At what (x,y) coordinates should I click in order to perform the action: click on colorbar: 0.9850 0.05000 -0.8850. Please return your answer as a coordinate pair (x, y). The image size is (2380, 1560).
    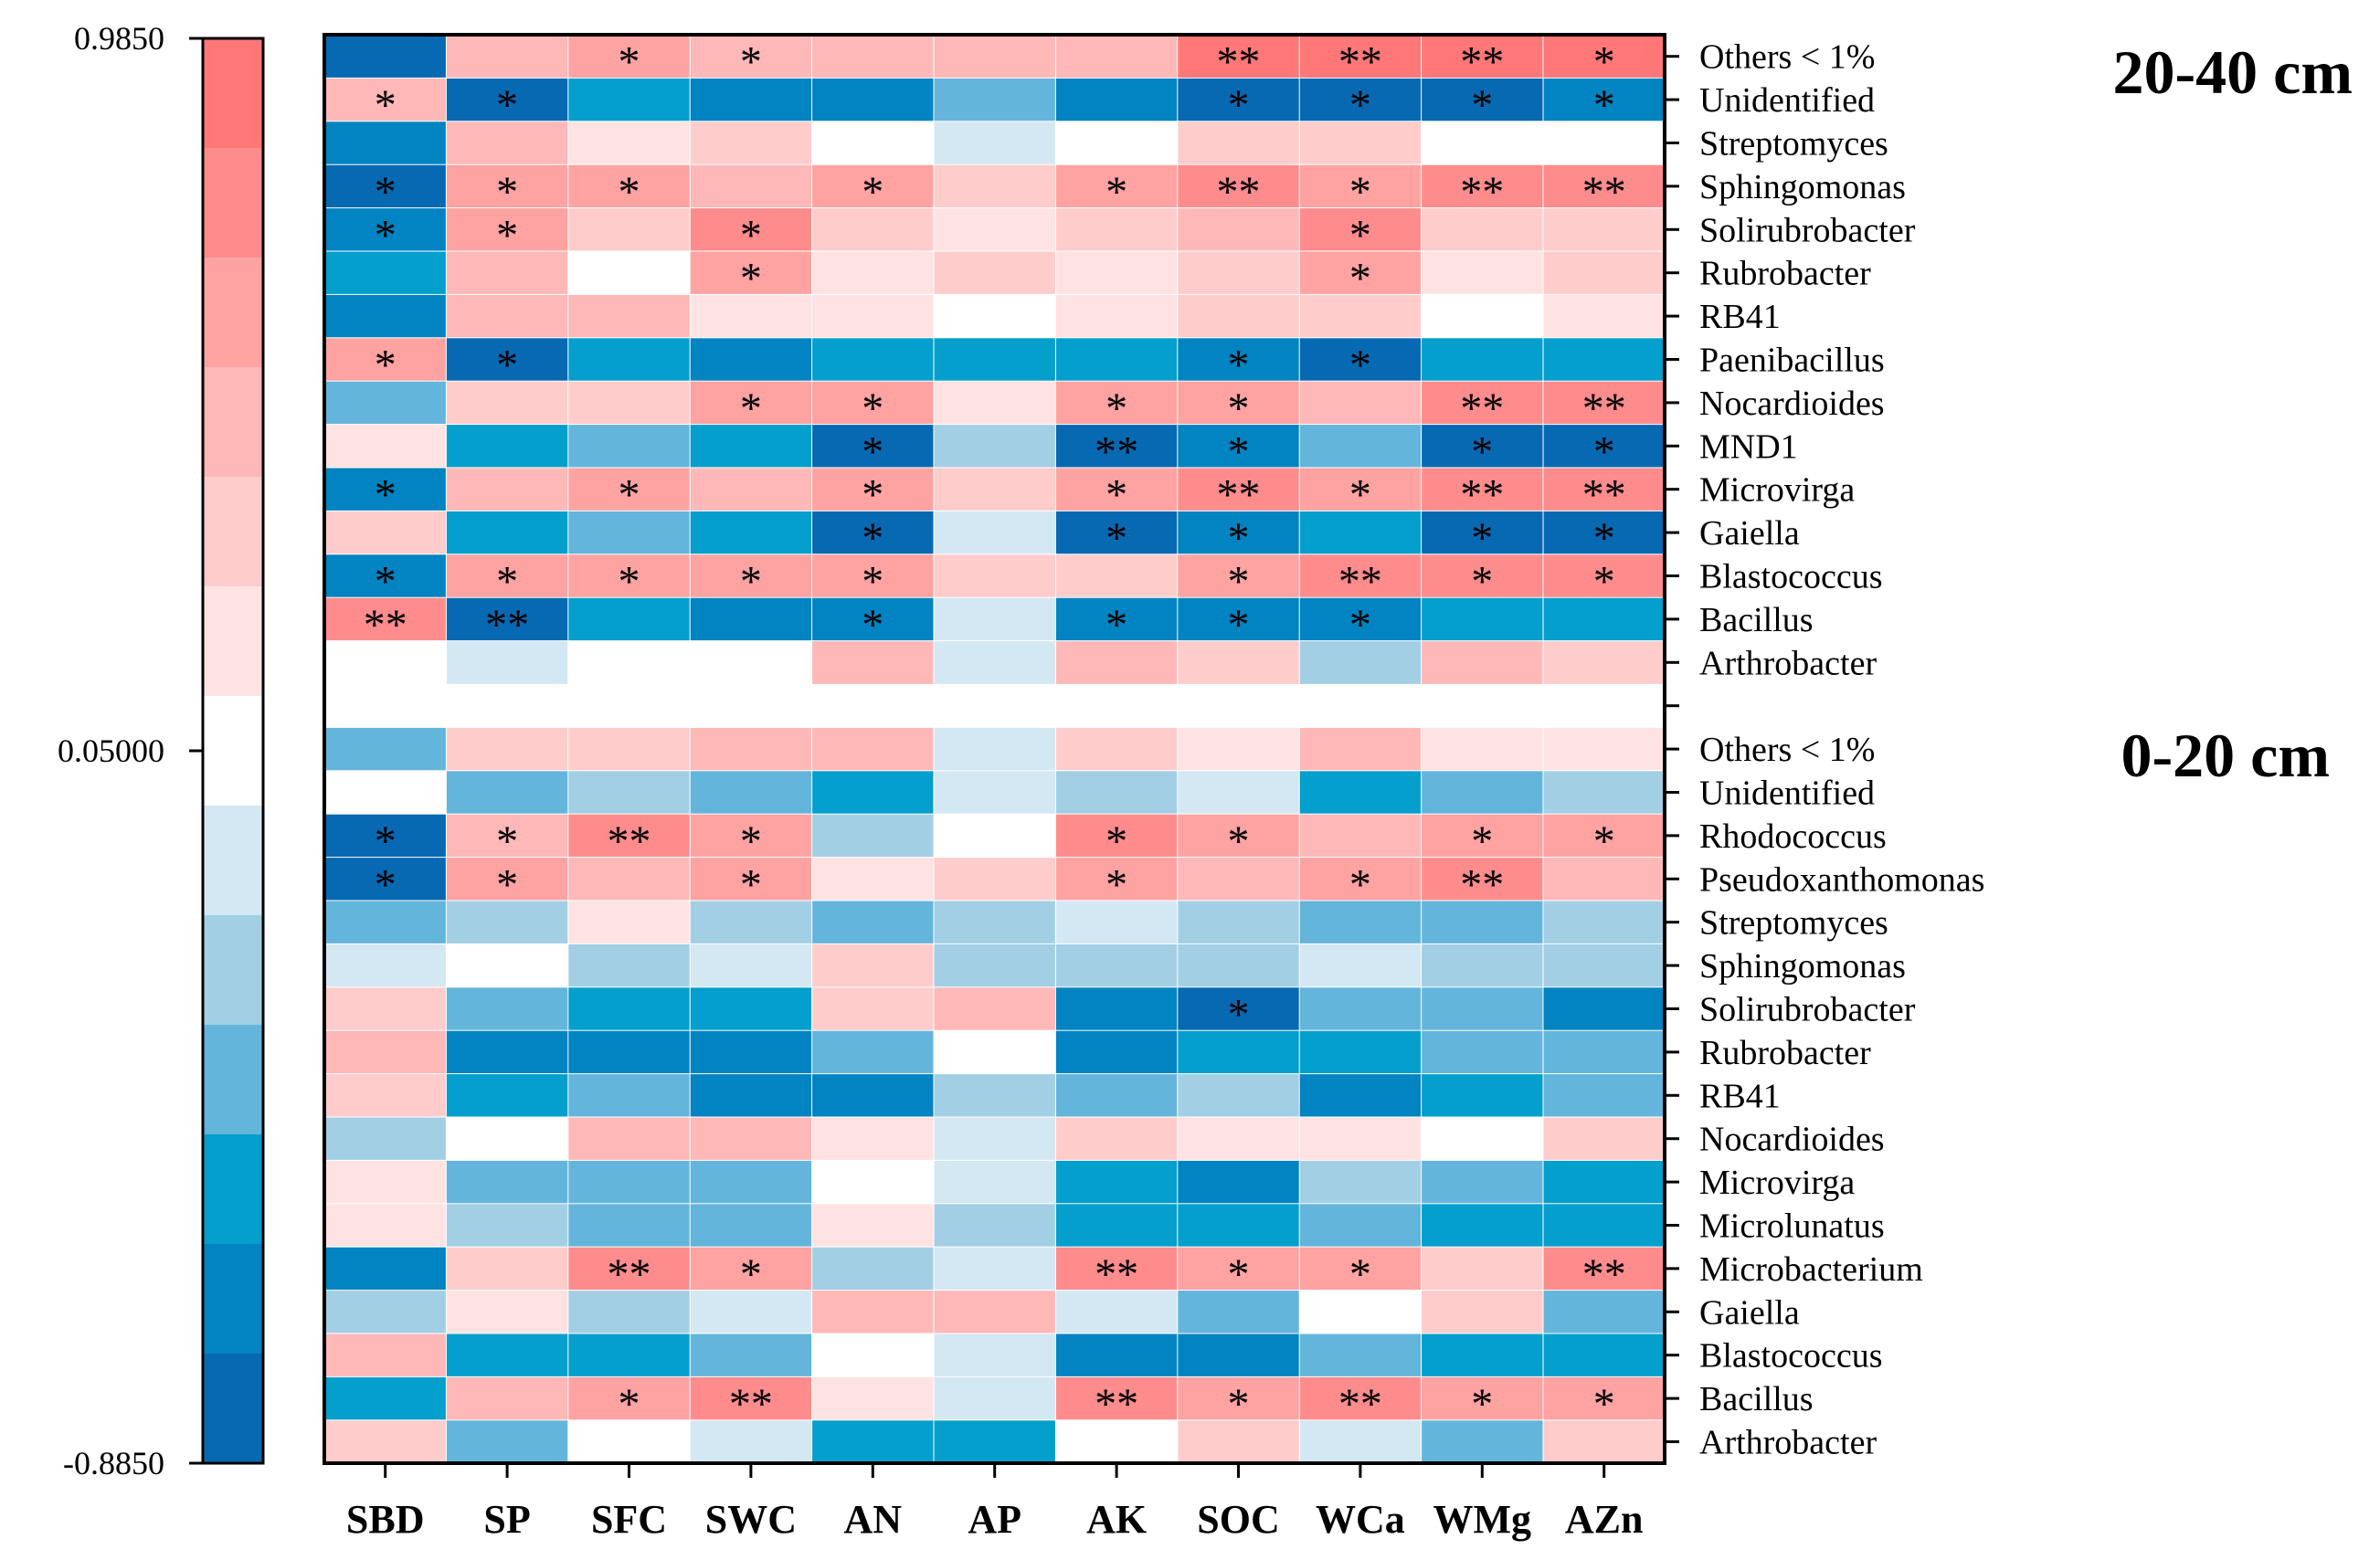
    Looking at the image, I should click on (162, 750).